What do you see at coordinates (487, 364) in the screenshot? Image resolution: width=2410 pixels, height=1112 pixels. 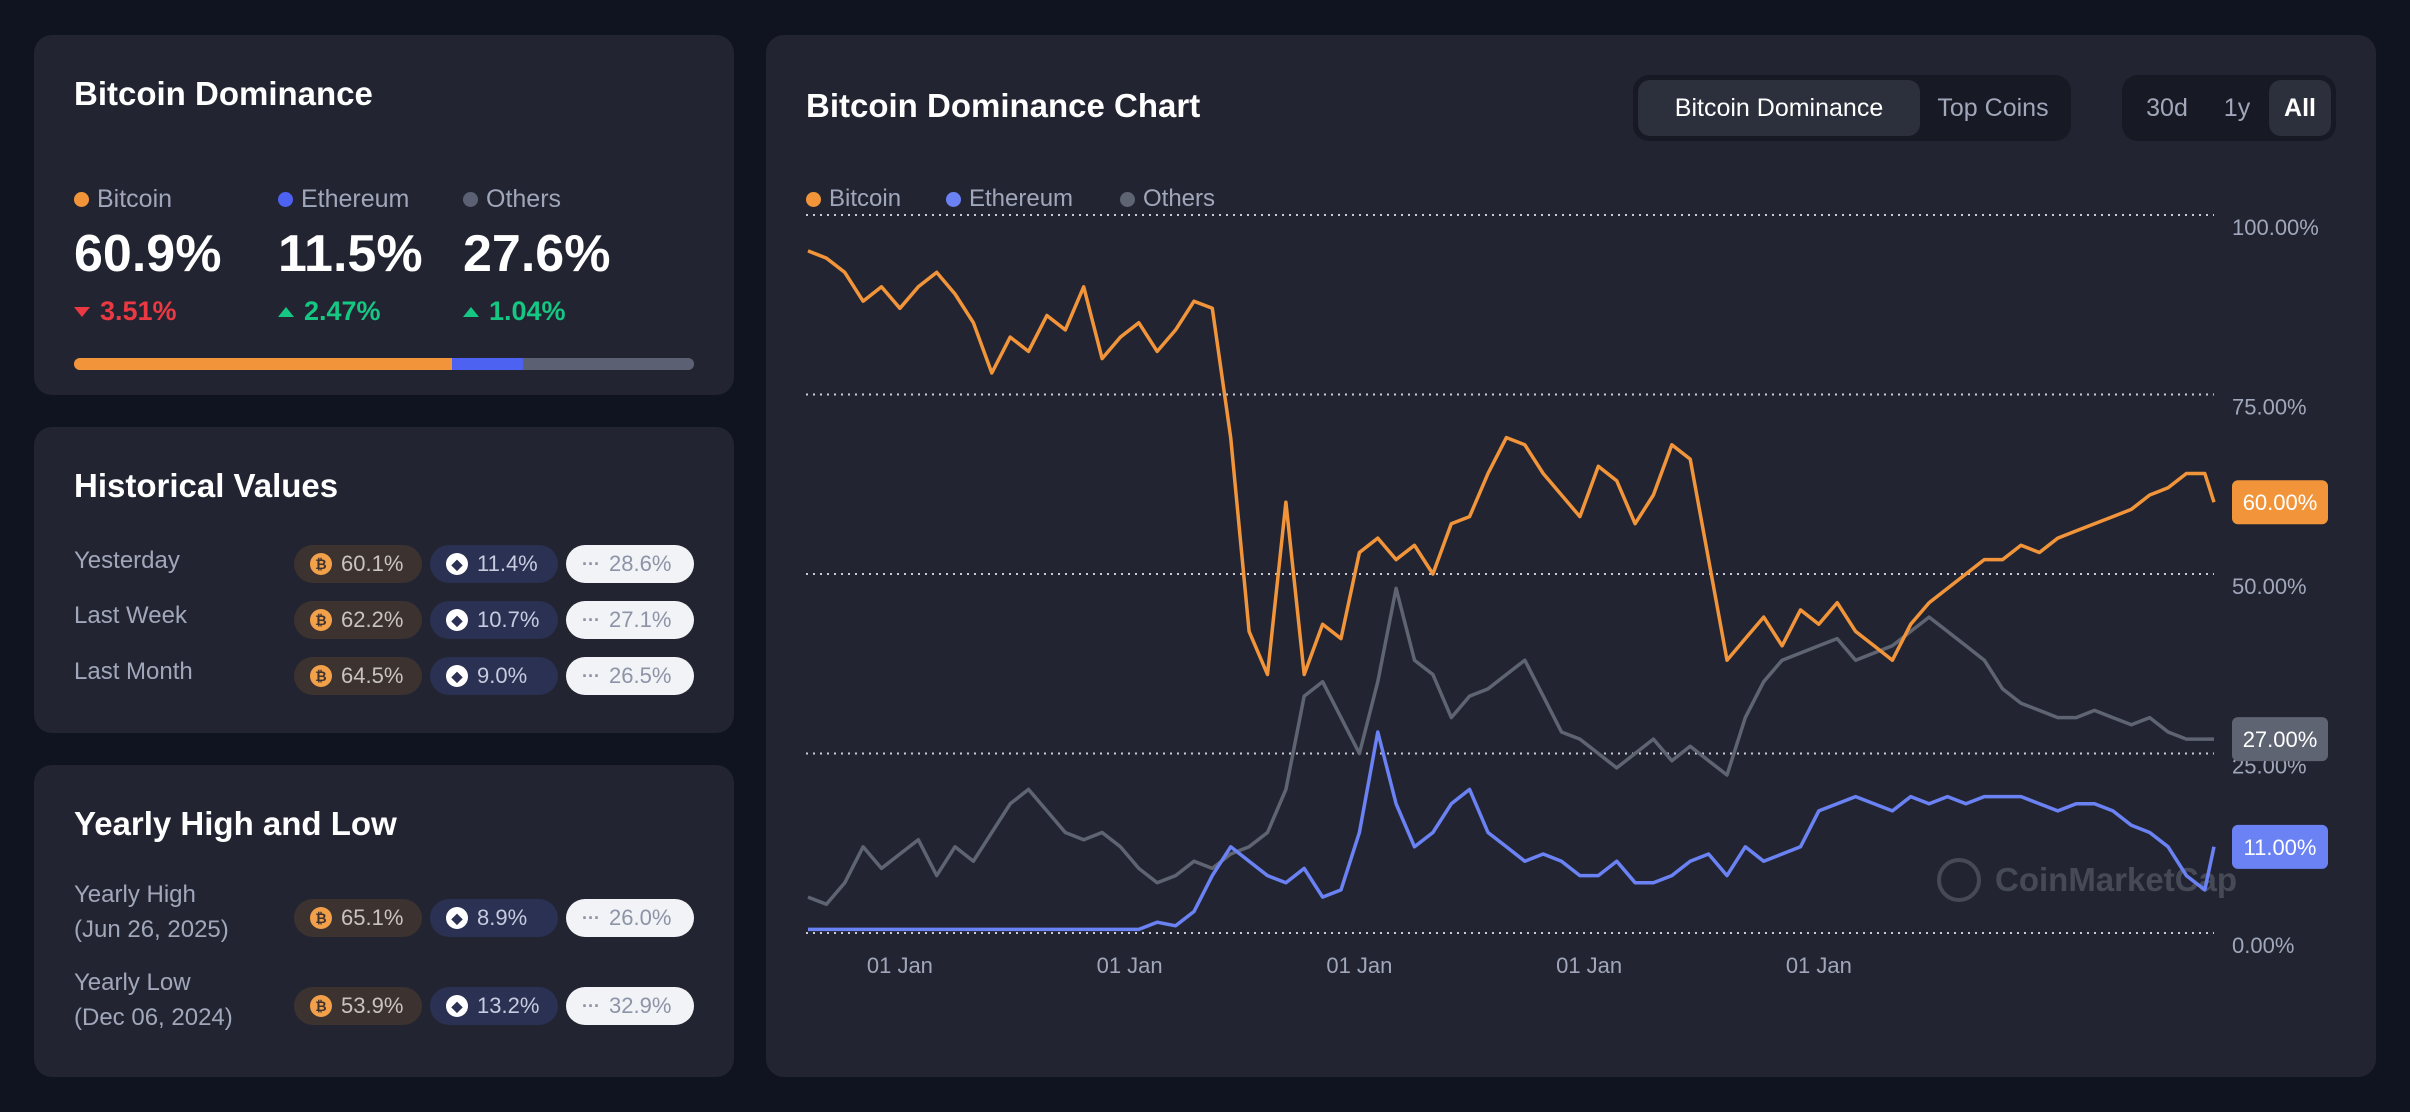 I see `dominance-bar-ethereum` at bounding box center [487, 364].